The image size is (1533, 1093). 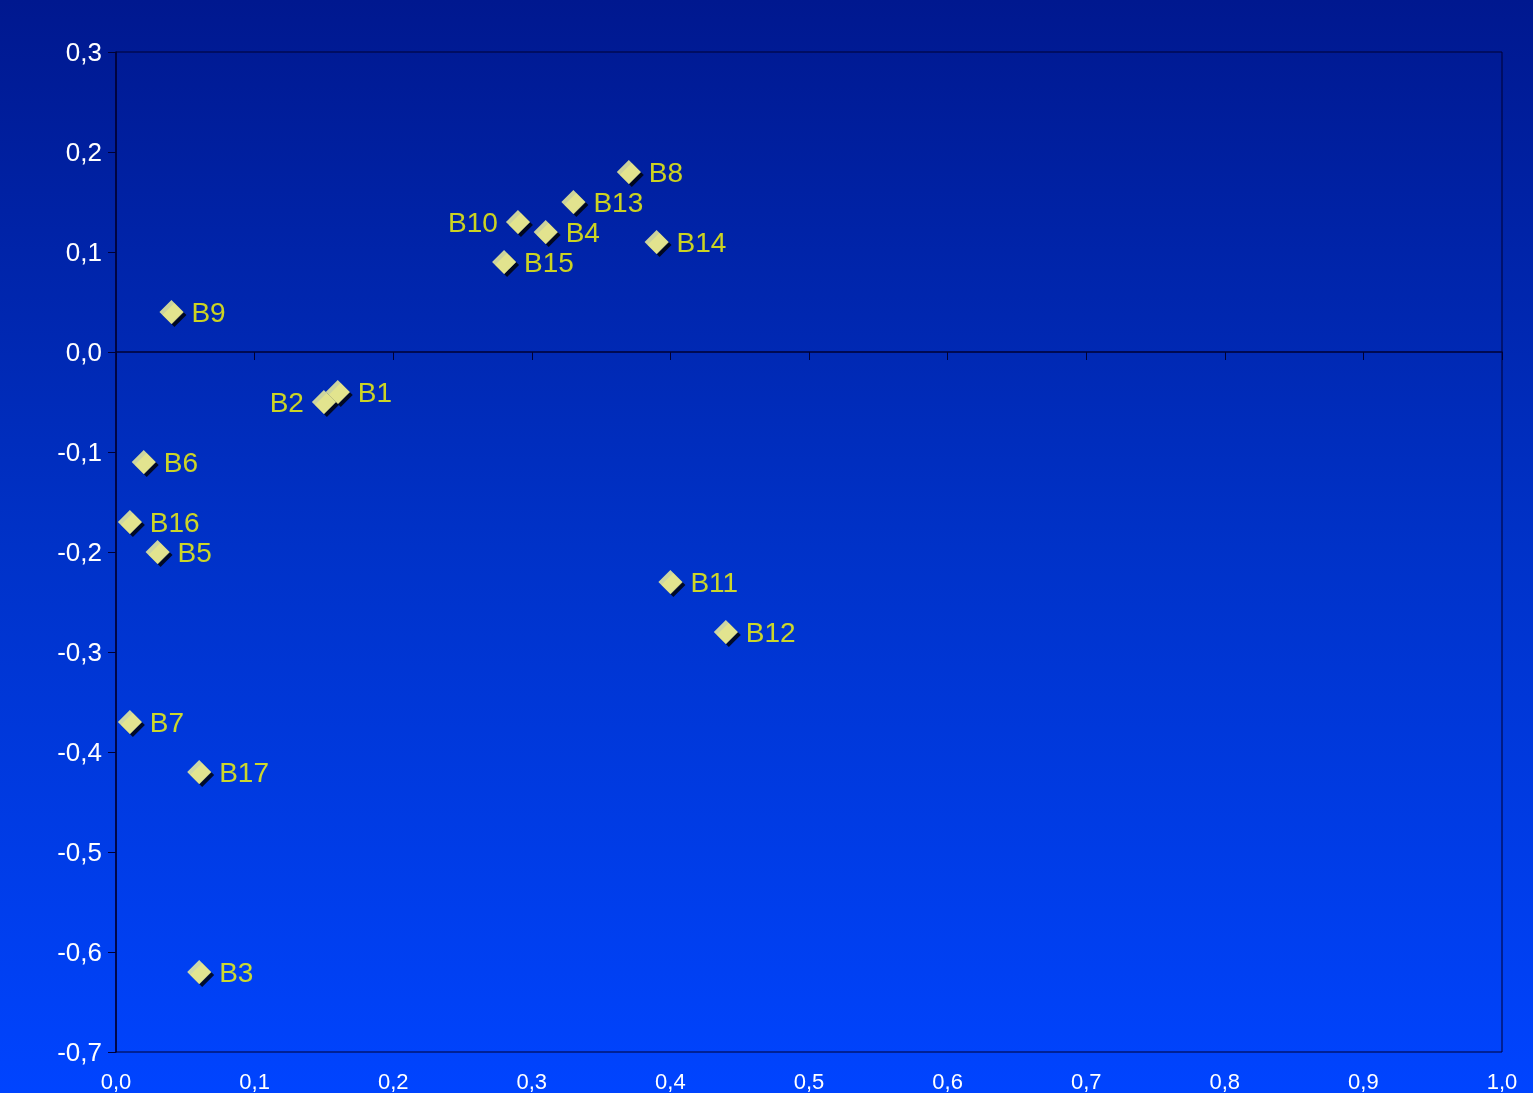 What do you see at coordinates (714, 582) in the screenshot?
I see `series-label: B11` at bounding box center [714, 582].